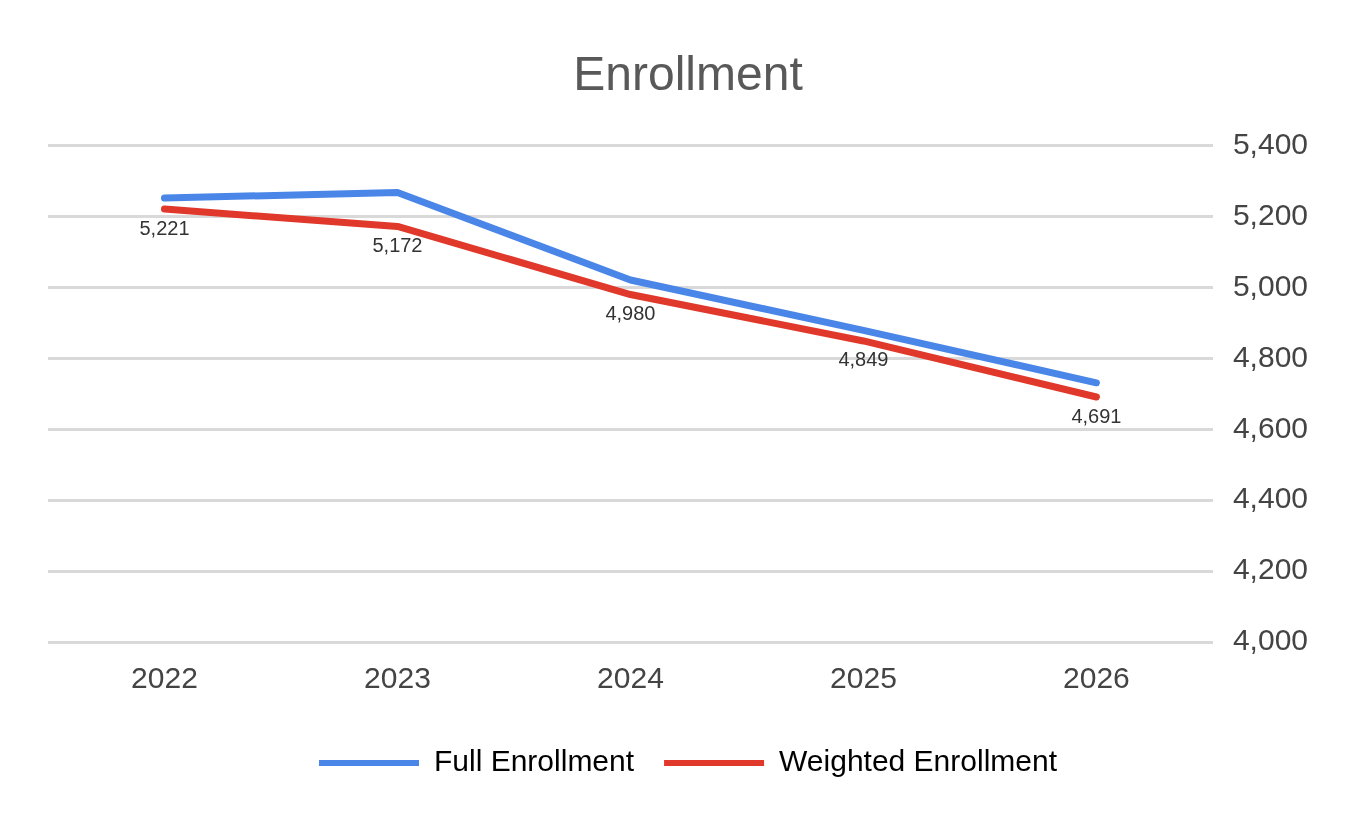 The height and width of the screenshot is (815, 1365). I want to click on data-label: 5,172, so click(397, 244).